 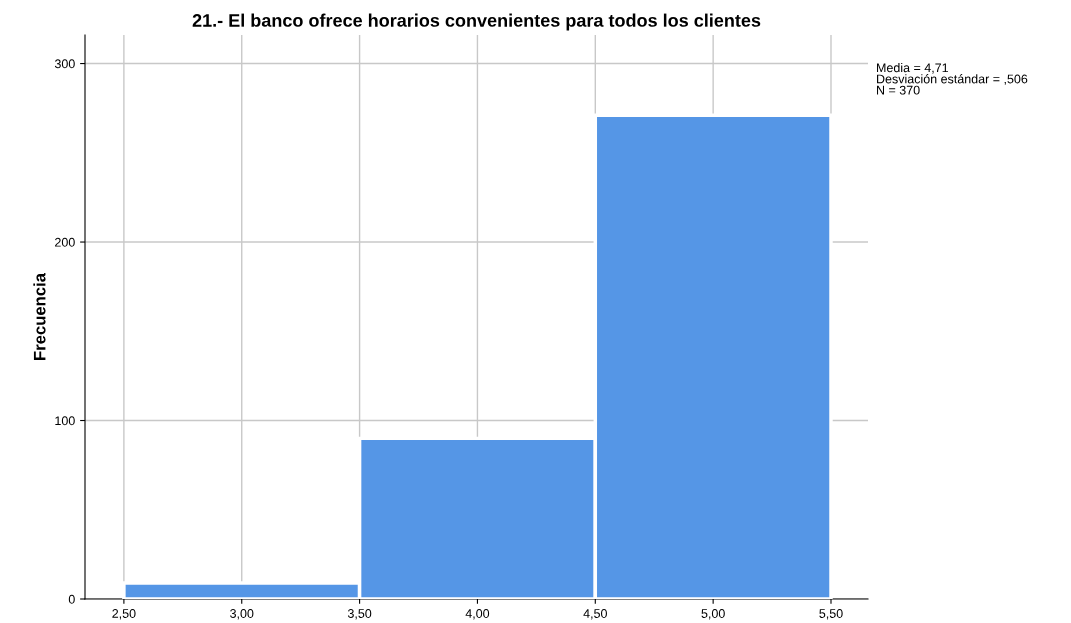 I want to click on text: Media = 4,71 Desviación estándar = ,506 N = 370, so click(x=952, y=79).